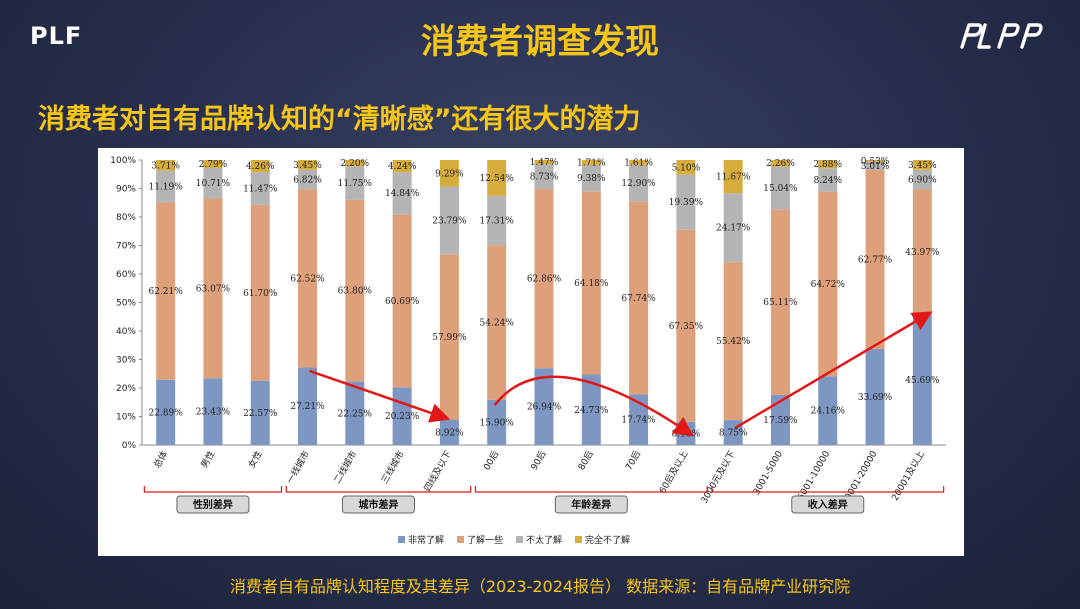  What do you see at coordinates (497, 323) in the screenshot?
I see `bar-value-label: 54.24%` at bounding box center [497, 323].